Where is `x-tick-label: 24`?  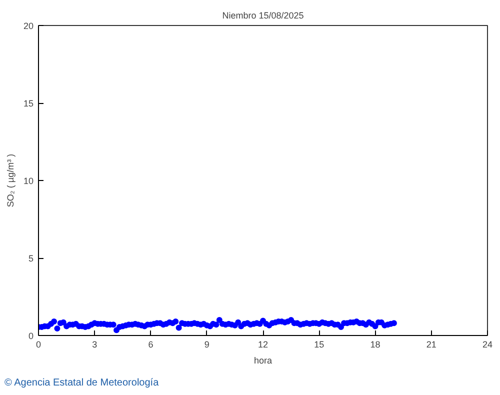
x-tick-label: 24 is located at coordinates (487, 345).